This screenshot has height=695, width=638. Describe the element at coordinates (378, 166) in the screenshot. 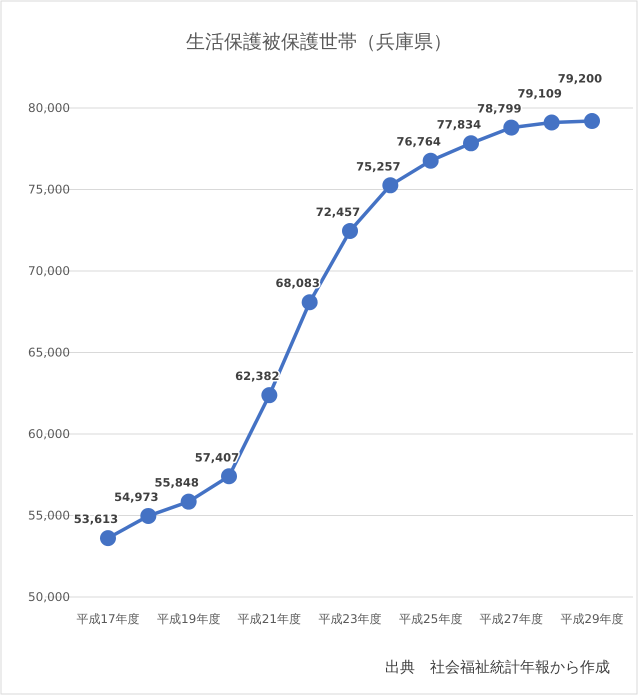

I see `data-label: 75,257` at that location.